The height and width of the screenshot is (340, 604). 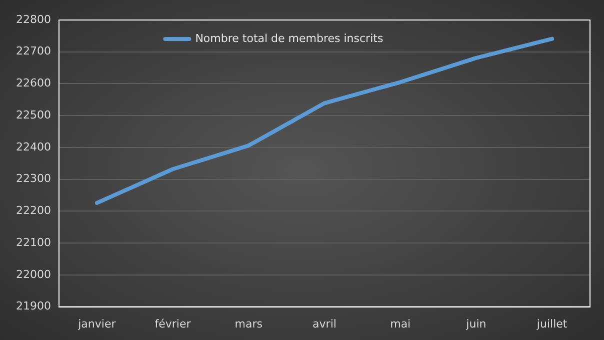 I want to click on y-tick-label: 22300, so click(x=33, y=179).